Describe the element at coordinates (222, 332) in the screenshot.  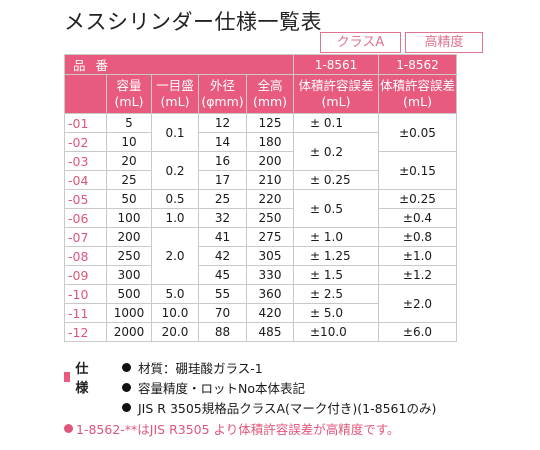
I see `outer-diameter-cell: 88` at that location.